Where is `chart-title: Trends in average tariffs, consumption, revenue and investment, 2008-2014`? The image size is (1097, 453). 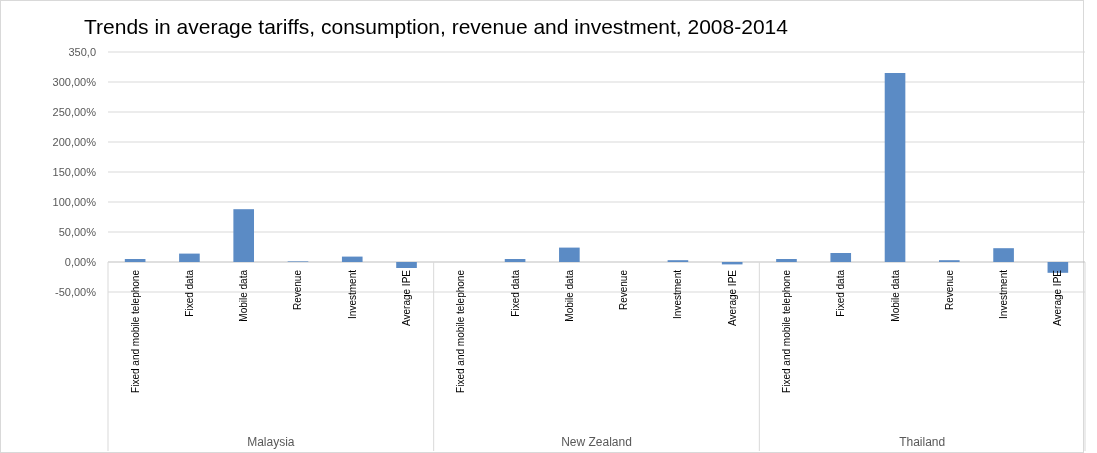 chart-title: Trends in average tariffs, consumption, revenue and investment, 2008-2014 is located at coordinates (436, 26).